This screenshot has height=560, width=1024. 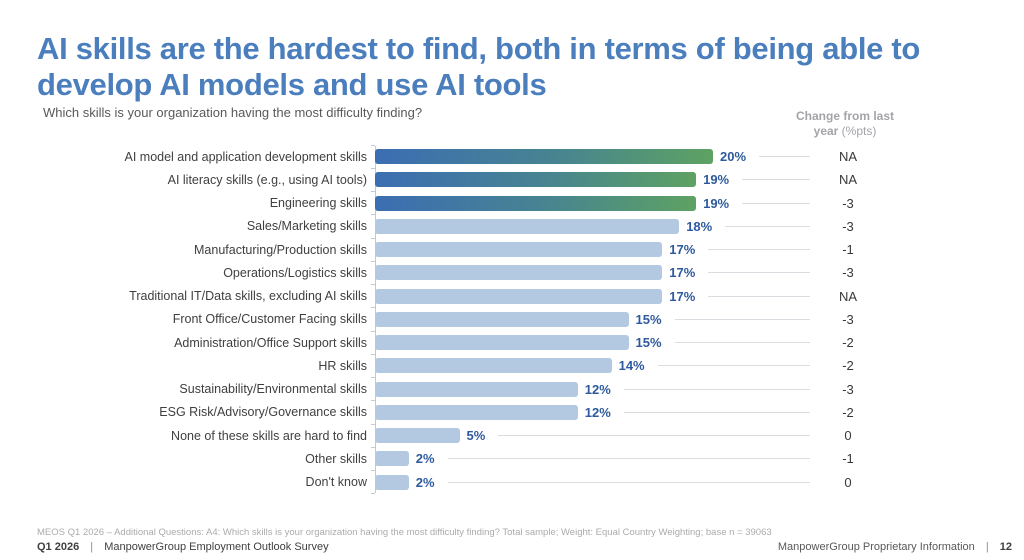 I want to click on chart-row: Sales/Marketing skills 18% -3, so click(x=462, y=226).